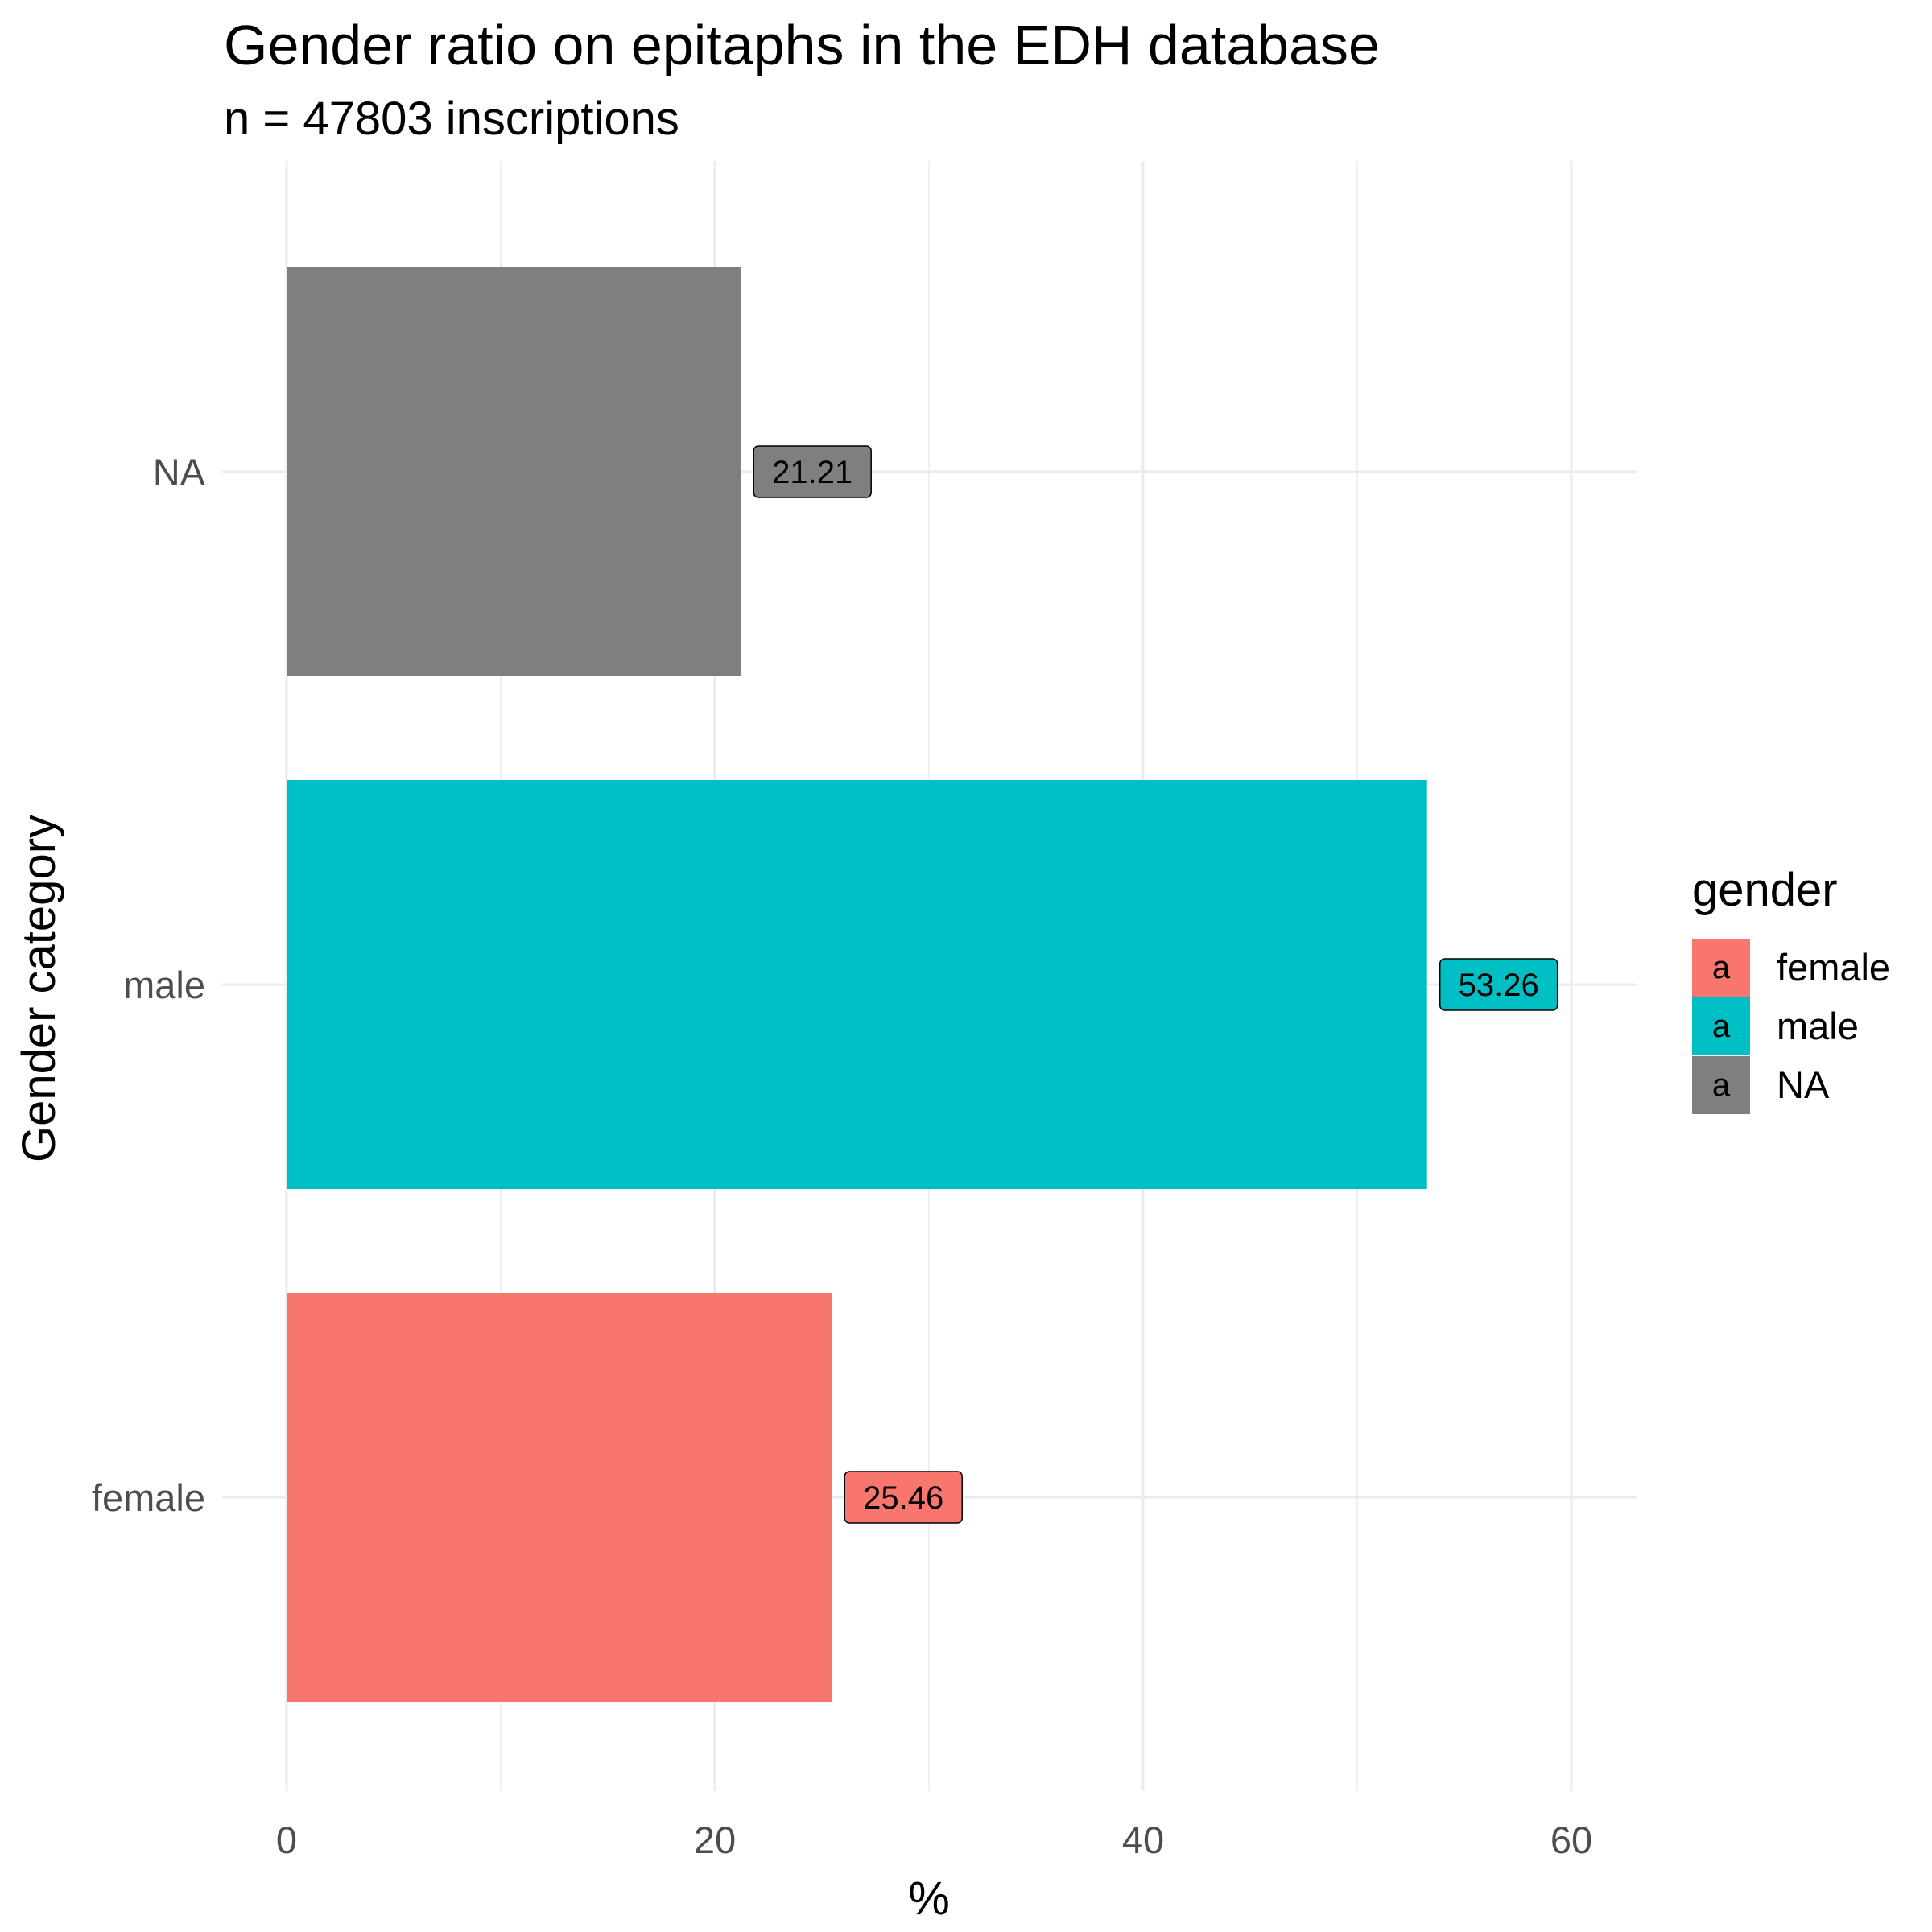 This screenshot has height=1932, width=1932. I want to click on x-tick-label: 60, so click(1571, 1839).